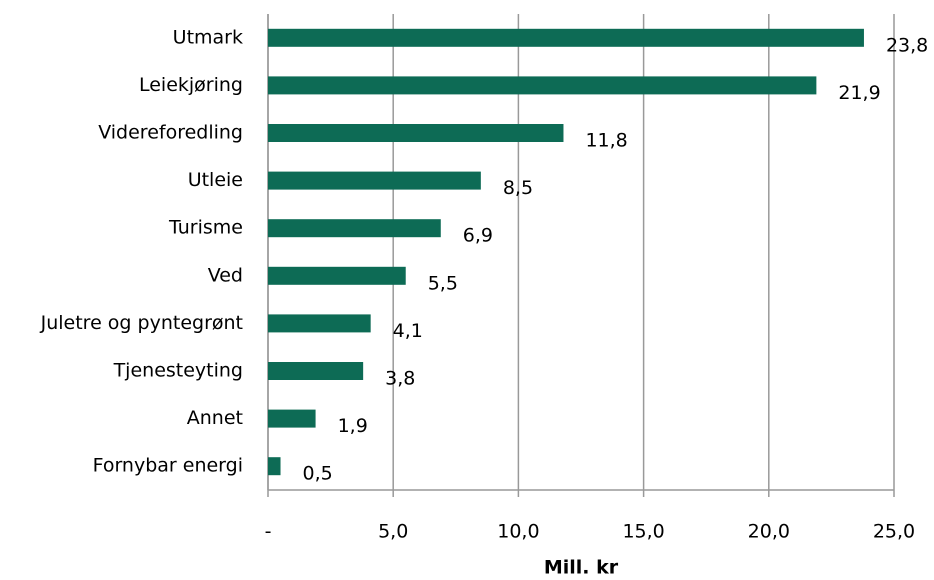  I want to click on y-tick-label: Utleie, so click(215, 180).